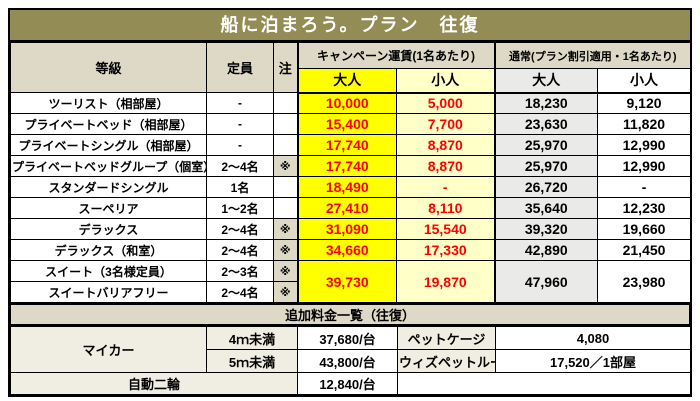  I want to click on table-row: スーペリア 1～2名 27,410 8,110 35,640 12,230, so click(351, 208).